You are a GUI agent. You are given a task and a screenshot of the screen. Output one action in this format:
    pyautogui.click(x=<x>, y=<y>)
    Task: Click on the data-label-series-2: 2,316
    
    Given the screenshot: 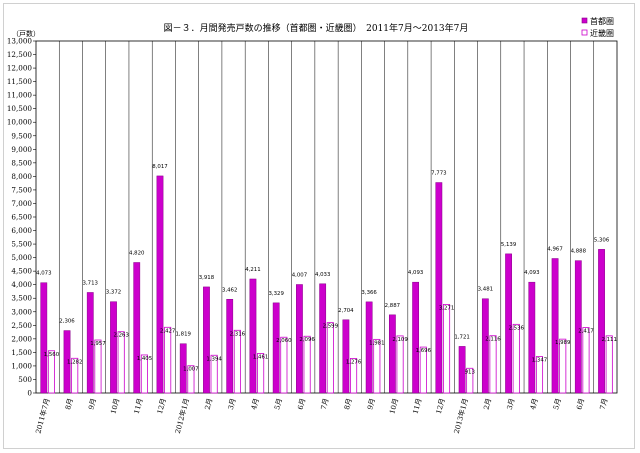 What is the action you would take?
    pyautogui.click(x=238, y=334)
    